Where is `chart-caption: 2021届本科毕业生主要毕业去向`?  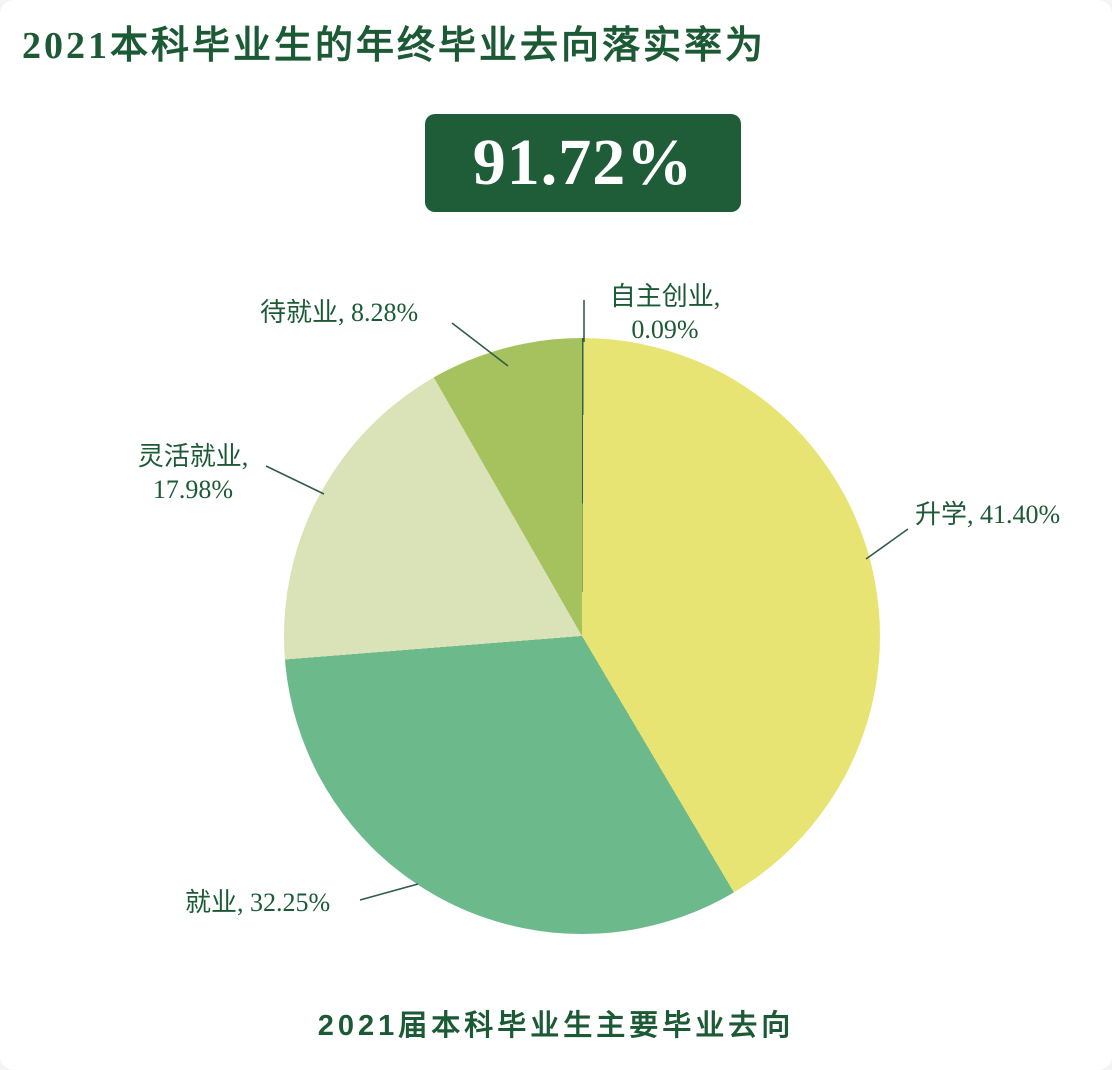
chart-caption: 2021届本科毕业生主要毕业去向 is located at coordinates (556, 1026).